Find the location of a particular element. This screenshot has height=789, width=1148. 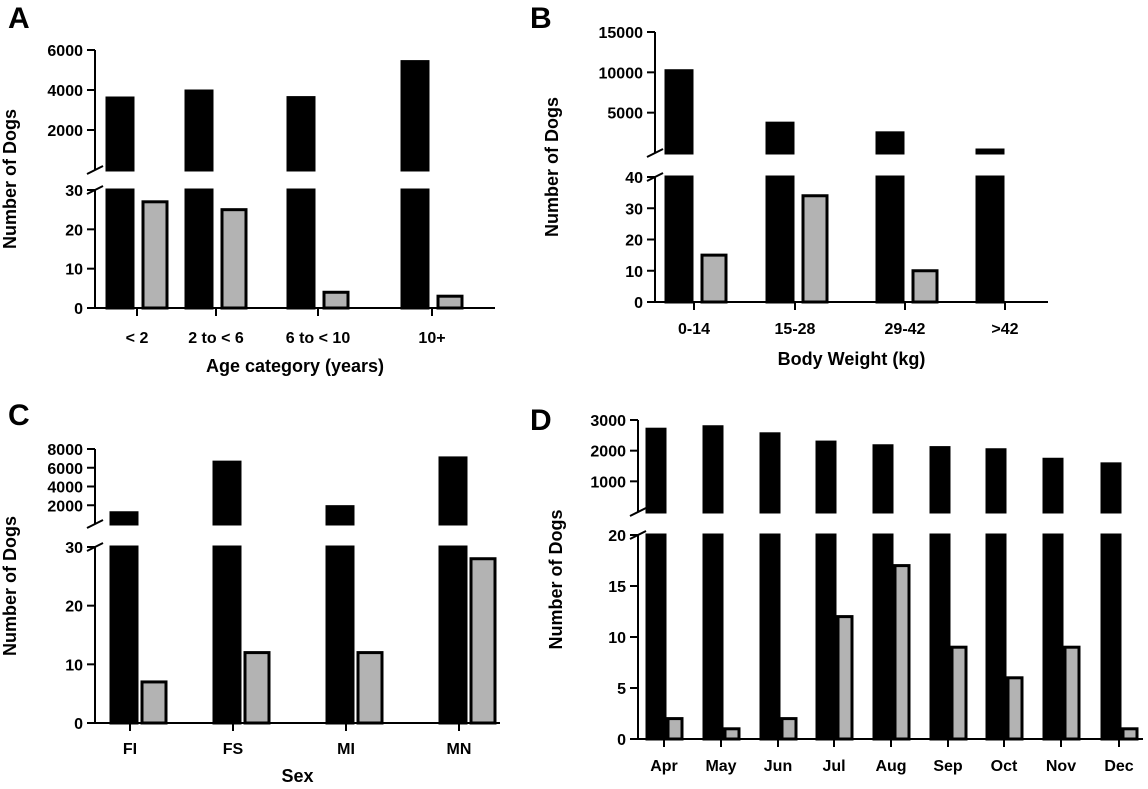

x-tick-label: 2 to < 6 is located at coordinates (216, 338).